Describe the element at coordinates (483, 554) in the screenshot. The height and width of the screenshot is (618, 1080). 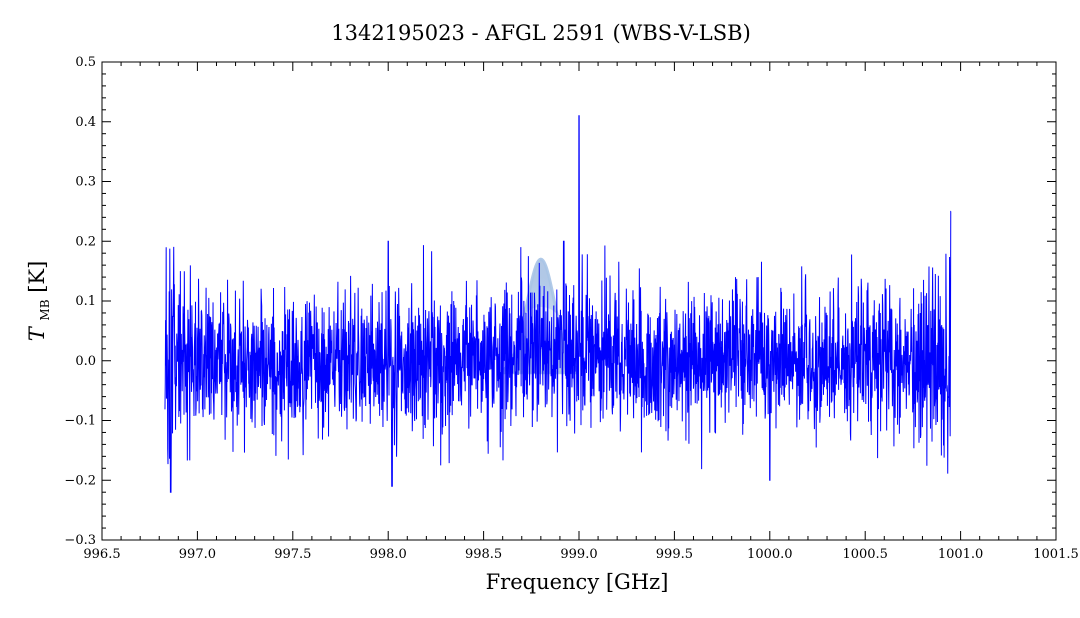
I see `x-tick-label: 998.5` at that location.